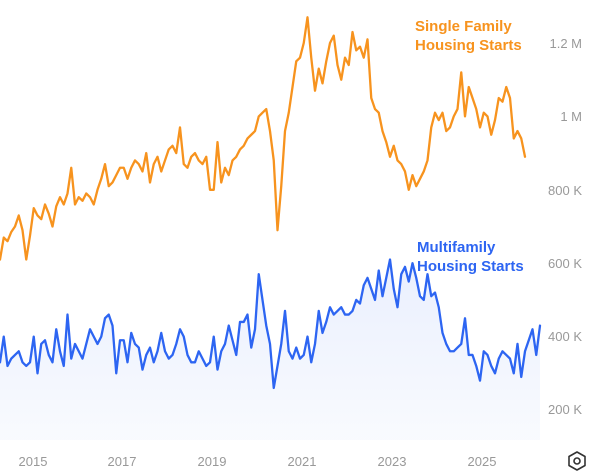 The height and width of the screenshot is (473, 593). Describe the element at coordinates (565, 263) in the screenshot. I see `y-tick-label: 600 K` at that location.